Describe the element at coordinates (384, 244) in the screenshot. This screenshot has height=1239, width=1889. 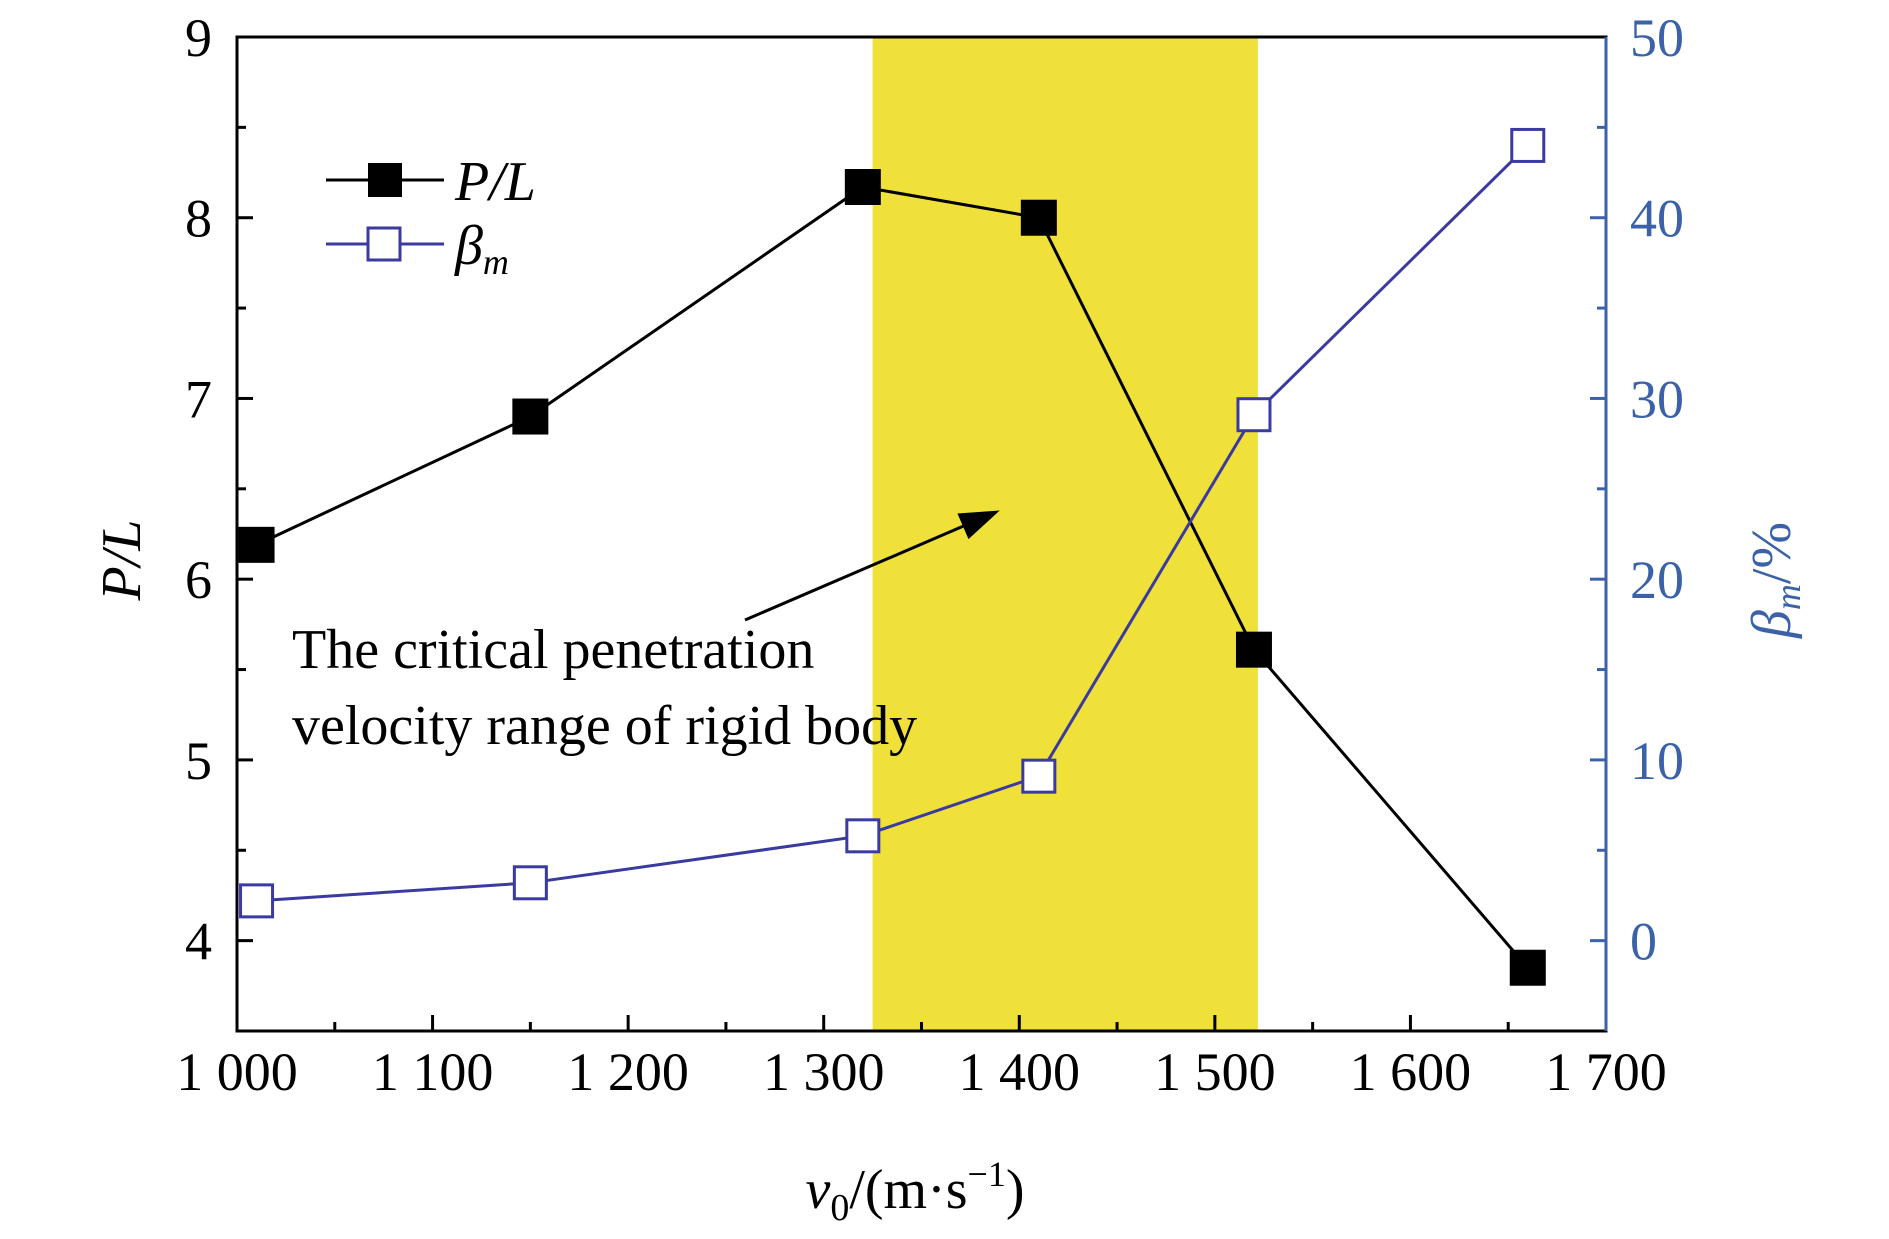
I see `legend-marker-beta` at that location.